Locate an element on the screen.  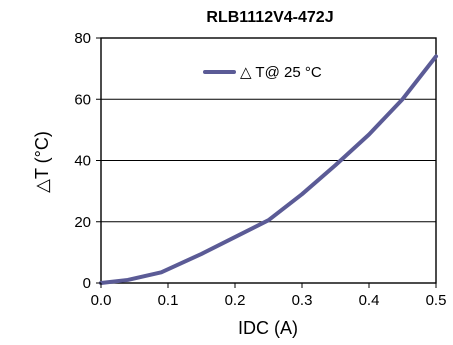
x-tick-label-0.3: 0.3 is located at coordinates (302, 300).